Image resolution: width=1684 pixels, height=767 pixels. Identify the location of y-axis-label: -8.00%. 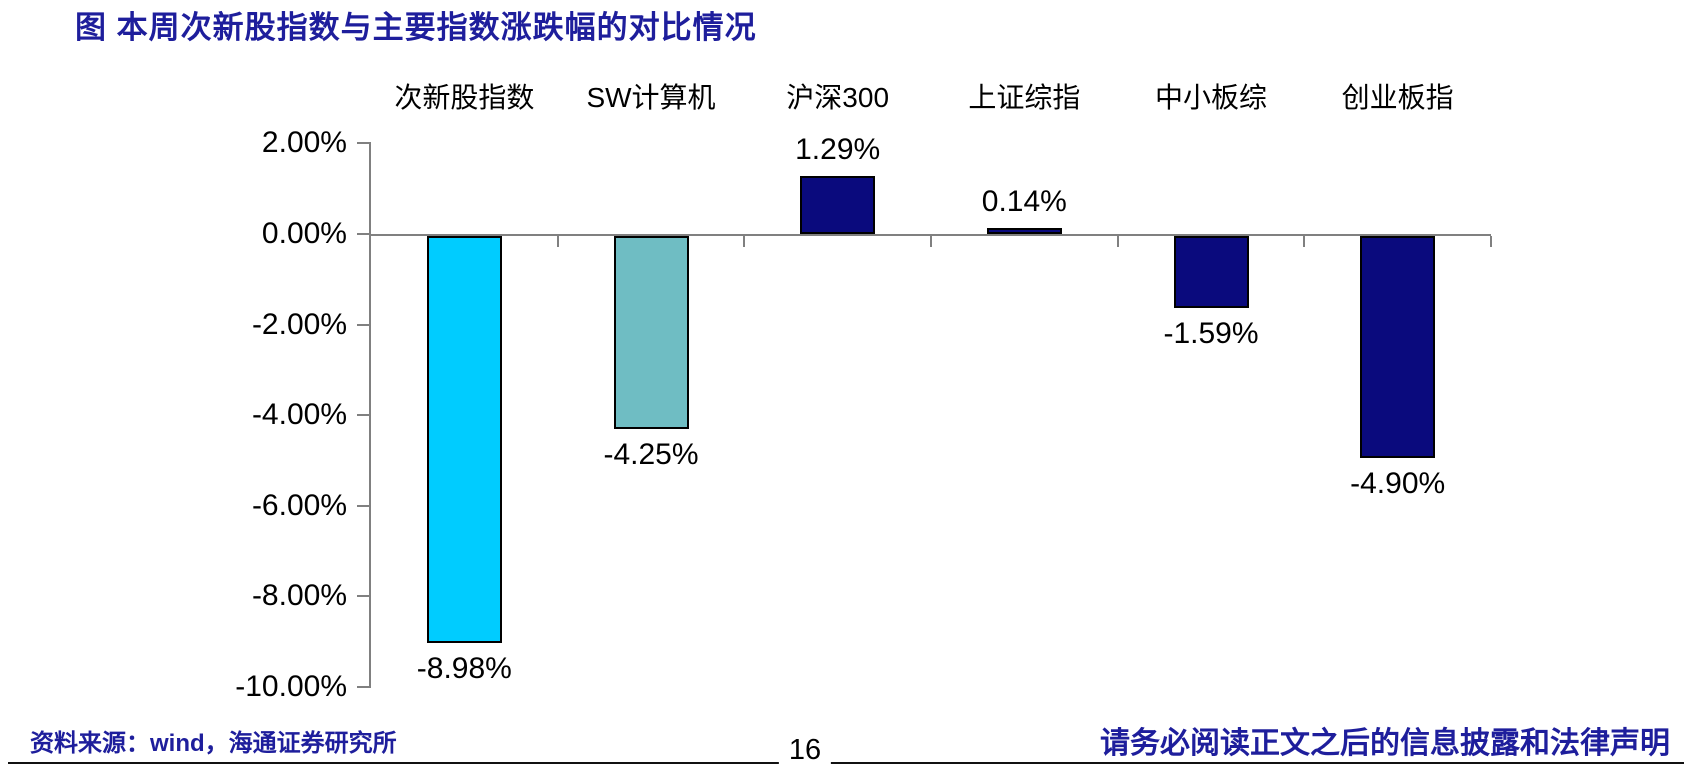
(299, 596).